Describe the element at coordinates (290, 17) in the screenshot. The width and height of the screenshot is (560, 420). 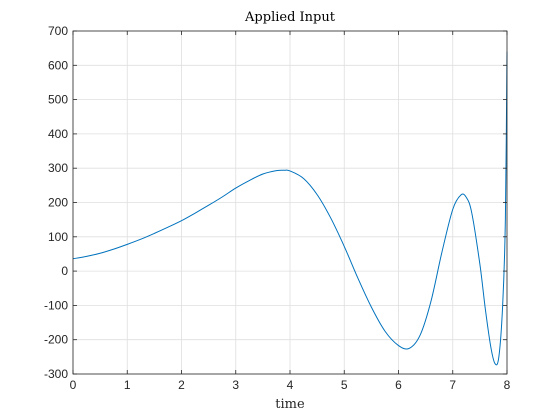
I see `chart-title: Applied Input` at that location.